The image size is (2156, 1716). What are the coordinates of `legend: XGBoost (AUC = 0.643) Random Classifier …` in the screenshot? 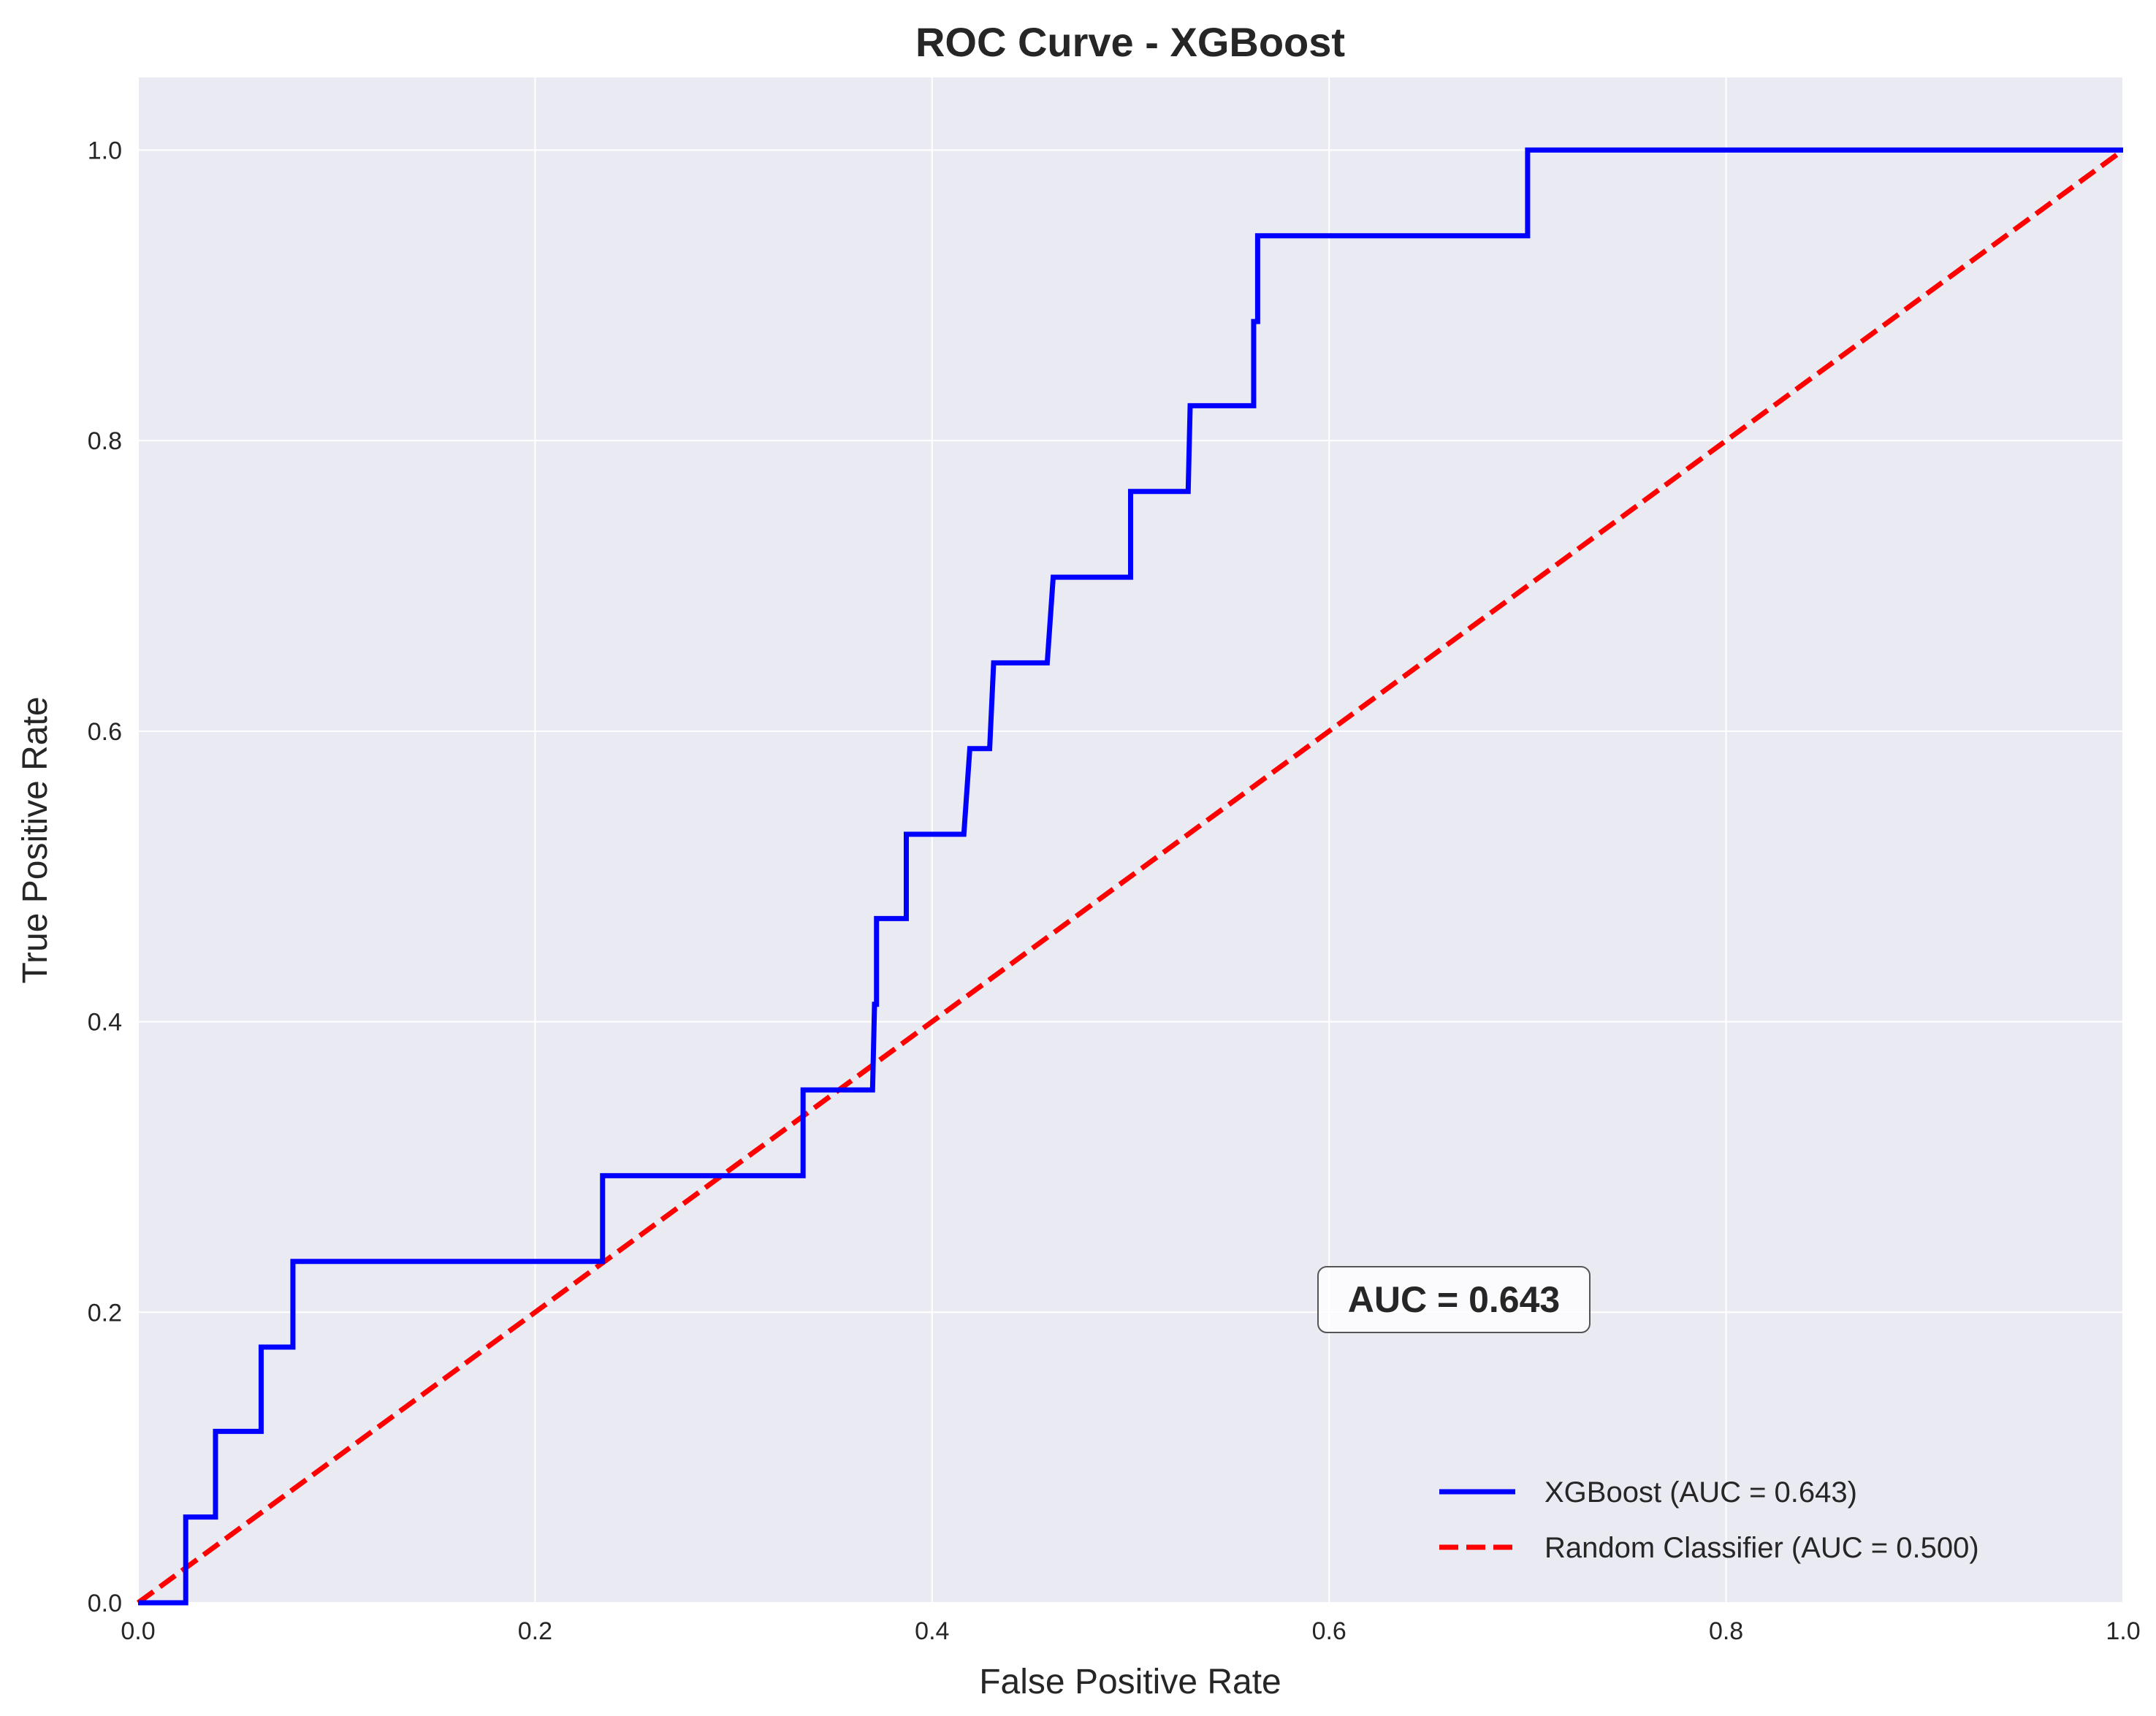 It's located at (1709, 1520).